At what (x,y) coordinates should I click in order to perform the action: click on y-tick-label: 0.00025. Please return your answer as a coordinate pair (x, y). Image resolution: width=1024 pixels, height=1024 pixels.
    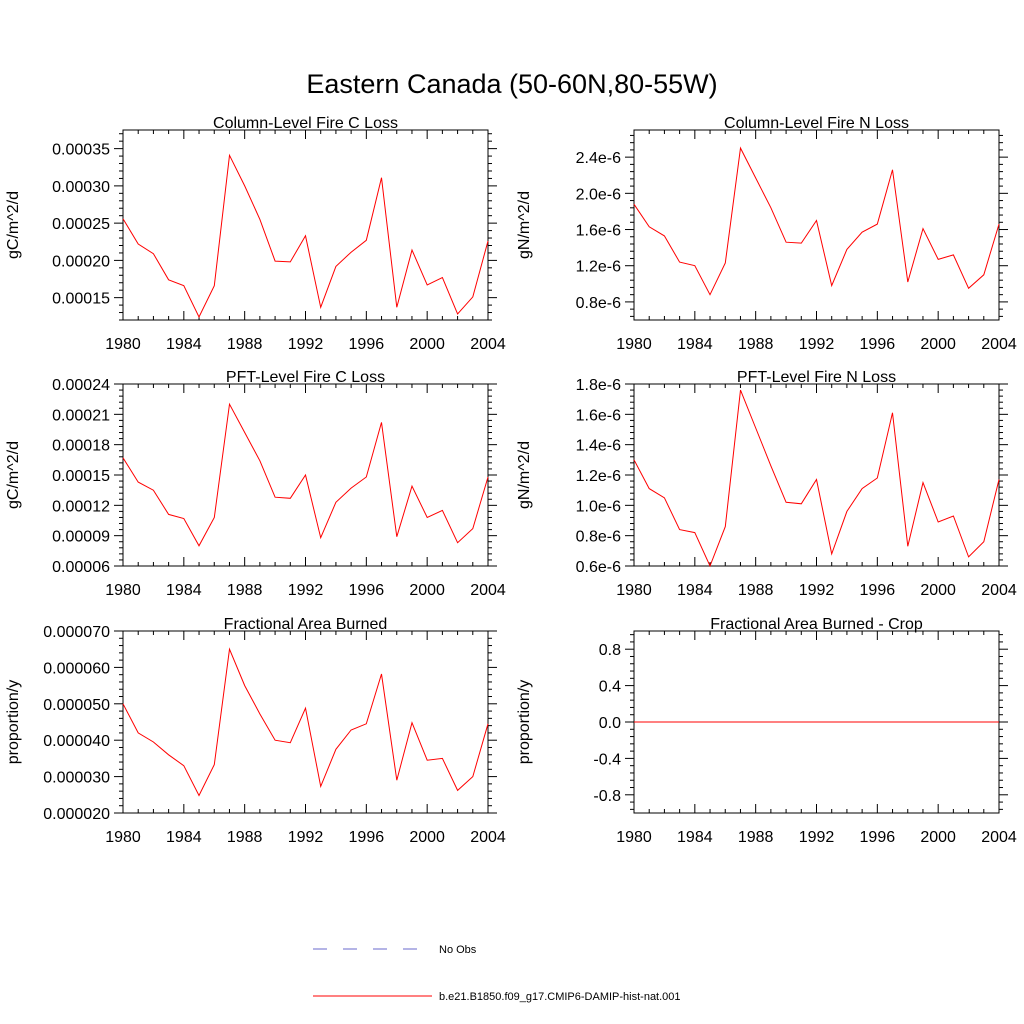
    Looking at the image, I should click on (81, 224).